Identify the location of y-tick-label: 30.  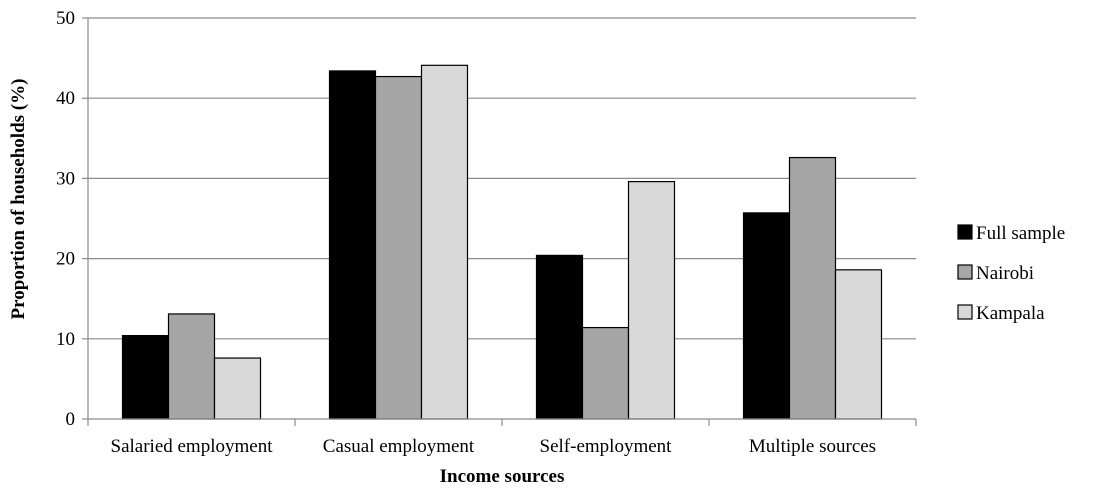
(65, 178).